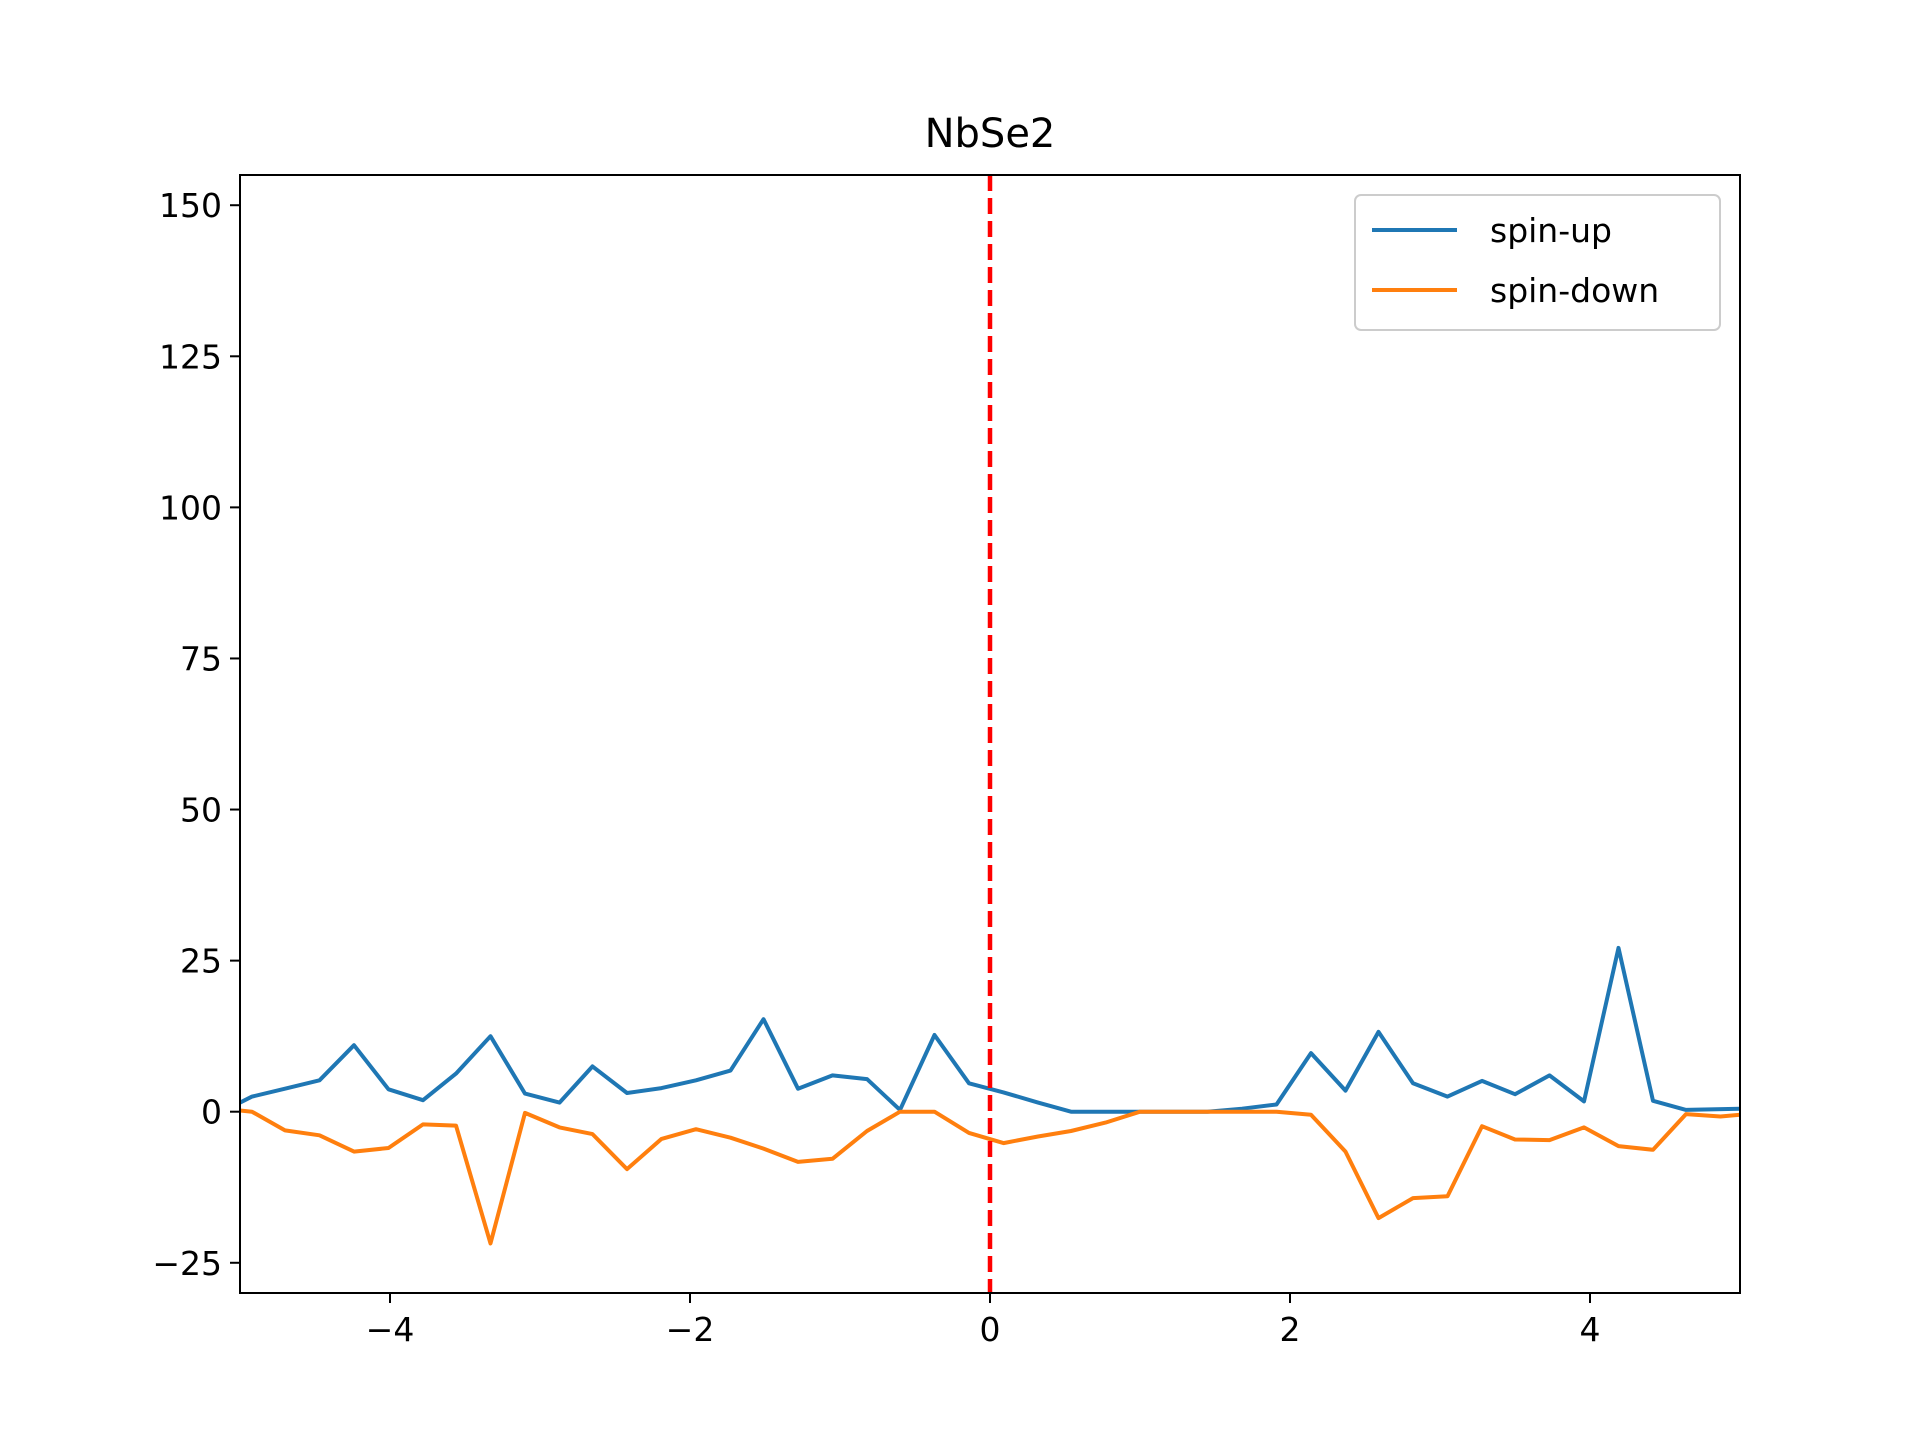 Image resolution: width=1920 pixels, height=1440 pixels. Describe the element at coordinates (201, 961) in the screenshot. I see `y-tick-label: 25` at that location.